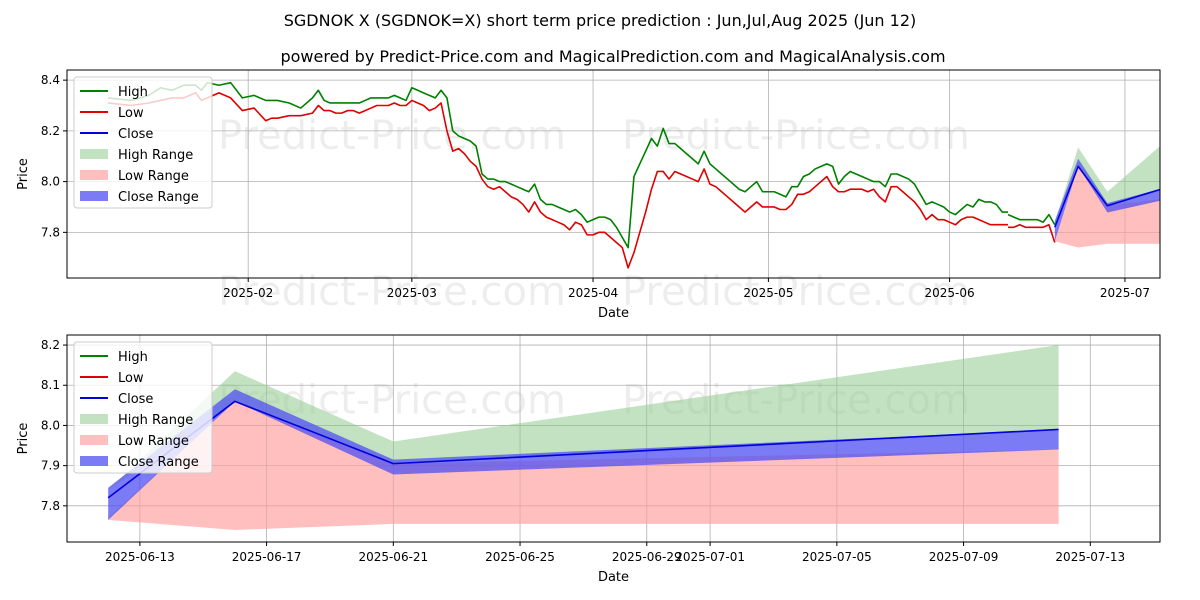 Image resolution: width=1200 pixels, height=600 pixels. Describe the element at coordinates (593, 293) in the screenshot. I see `x-tick-label: 2025-04` at that location.